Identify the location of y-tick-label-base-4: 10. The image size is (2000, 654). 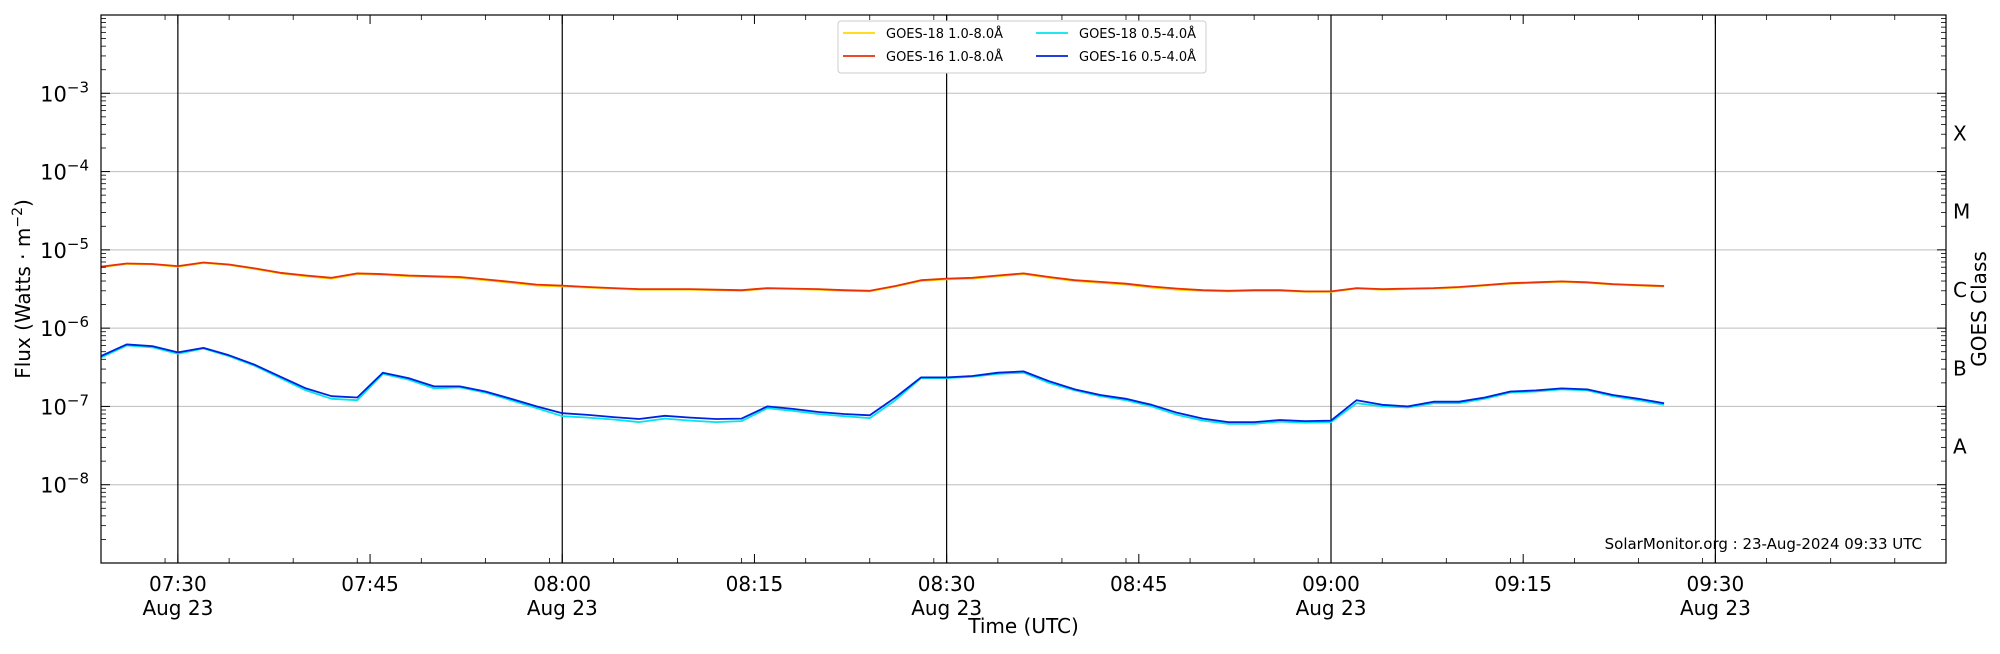
(53, 173).